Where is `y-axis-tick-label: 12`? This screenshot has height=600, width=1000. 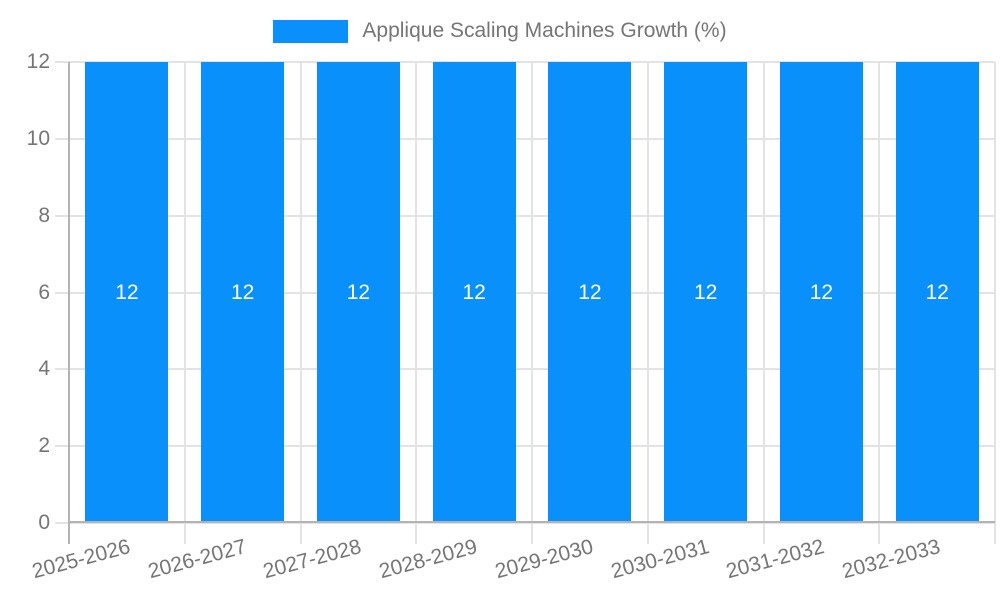 y-axis-tick-label: 12 is located at coordinates (38, 61).